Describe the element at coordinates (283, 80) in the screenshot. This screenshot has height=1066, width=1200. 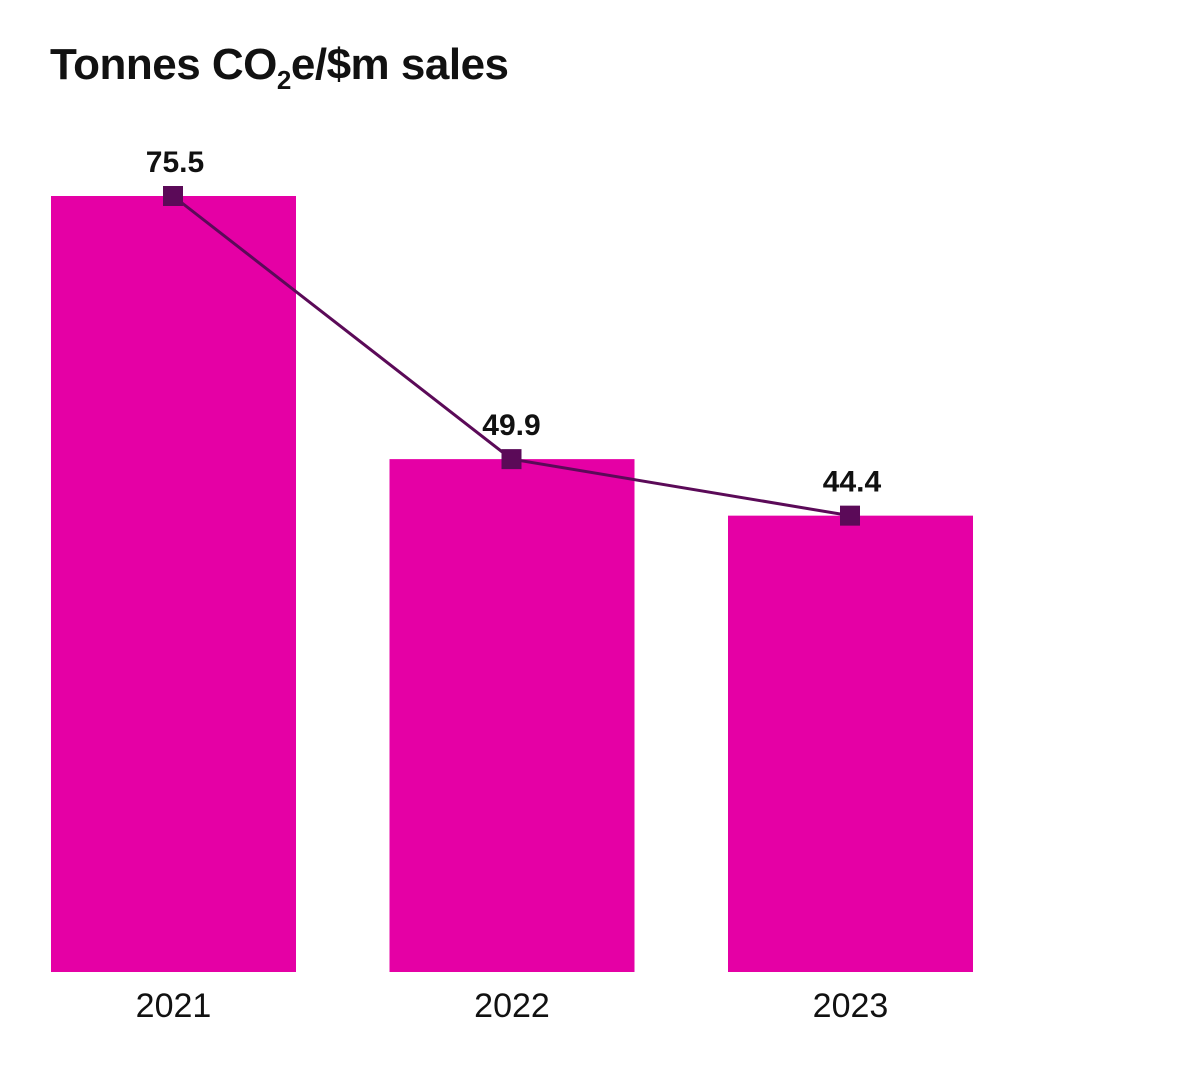
I see `title-subscript: 2` at that location.